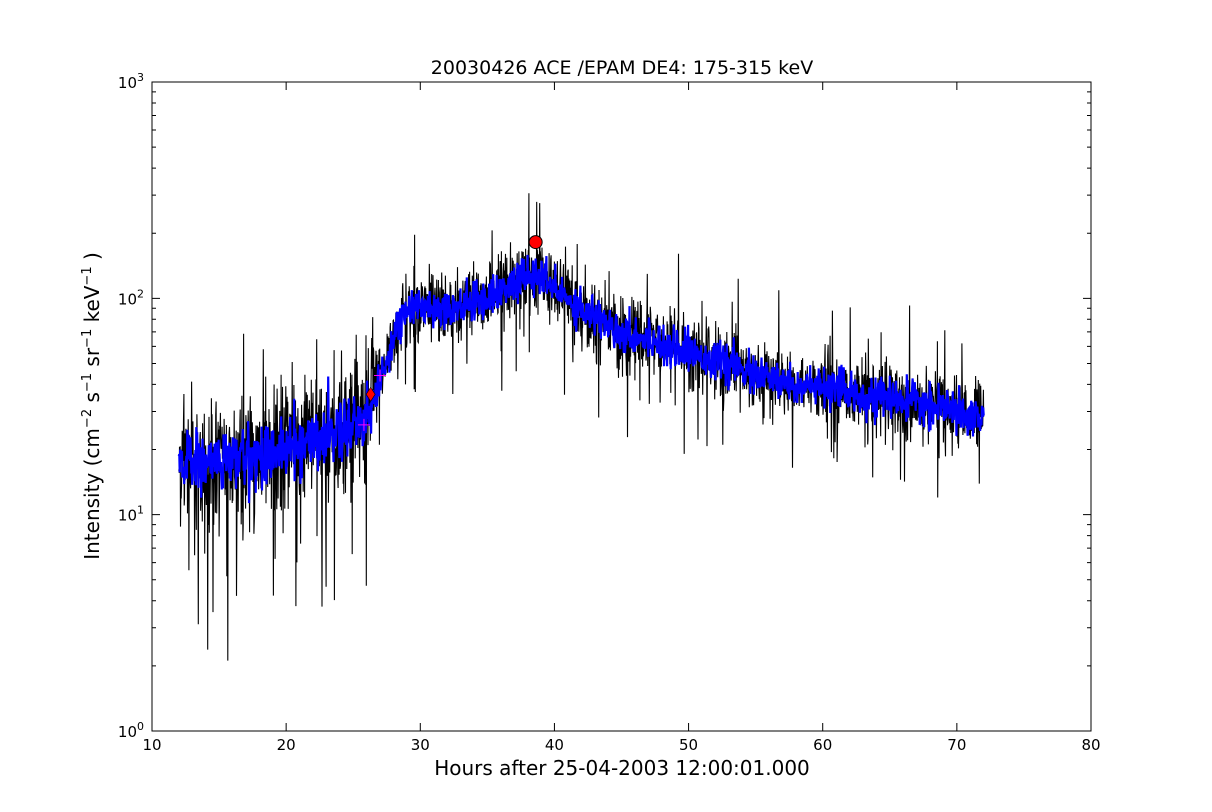 This screenshot has height=812, width=1212. Describe the element at coordinates (822, 745) in the screenshot. I see `x-tick-label-60: 60` at that location.